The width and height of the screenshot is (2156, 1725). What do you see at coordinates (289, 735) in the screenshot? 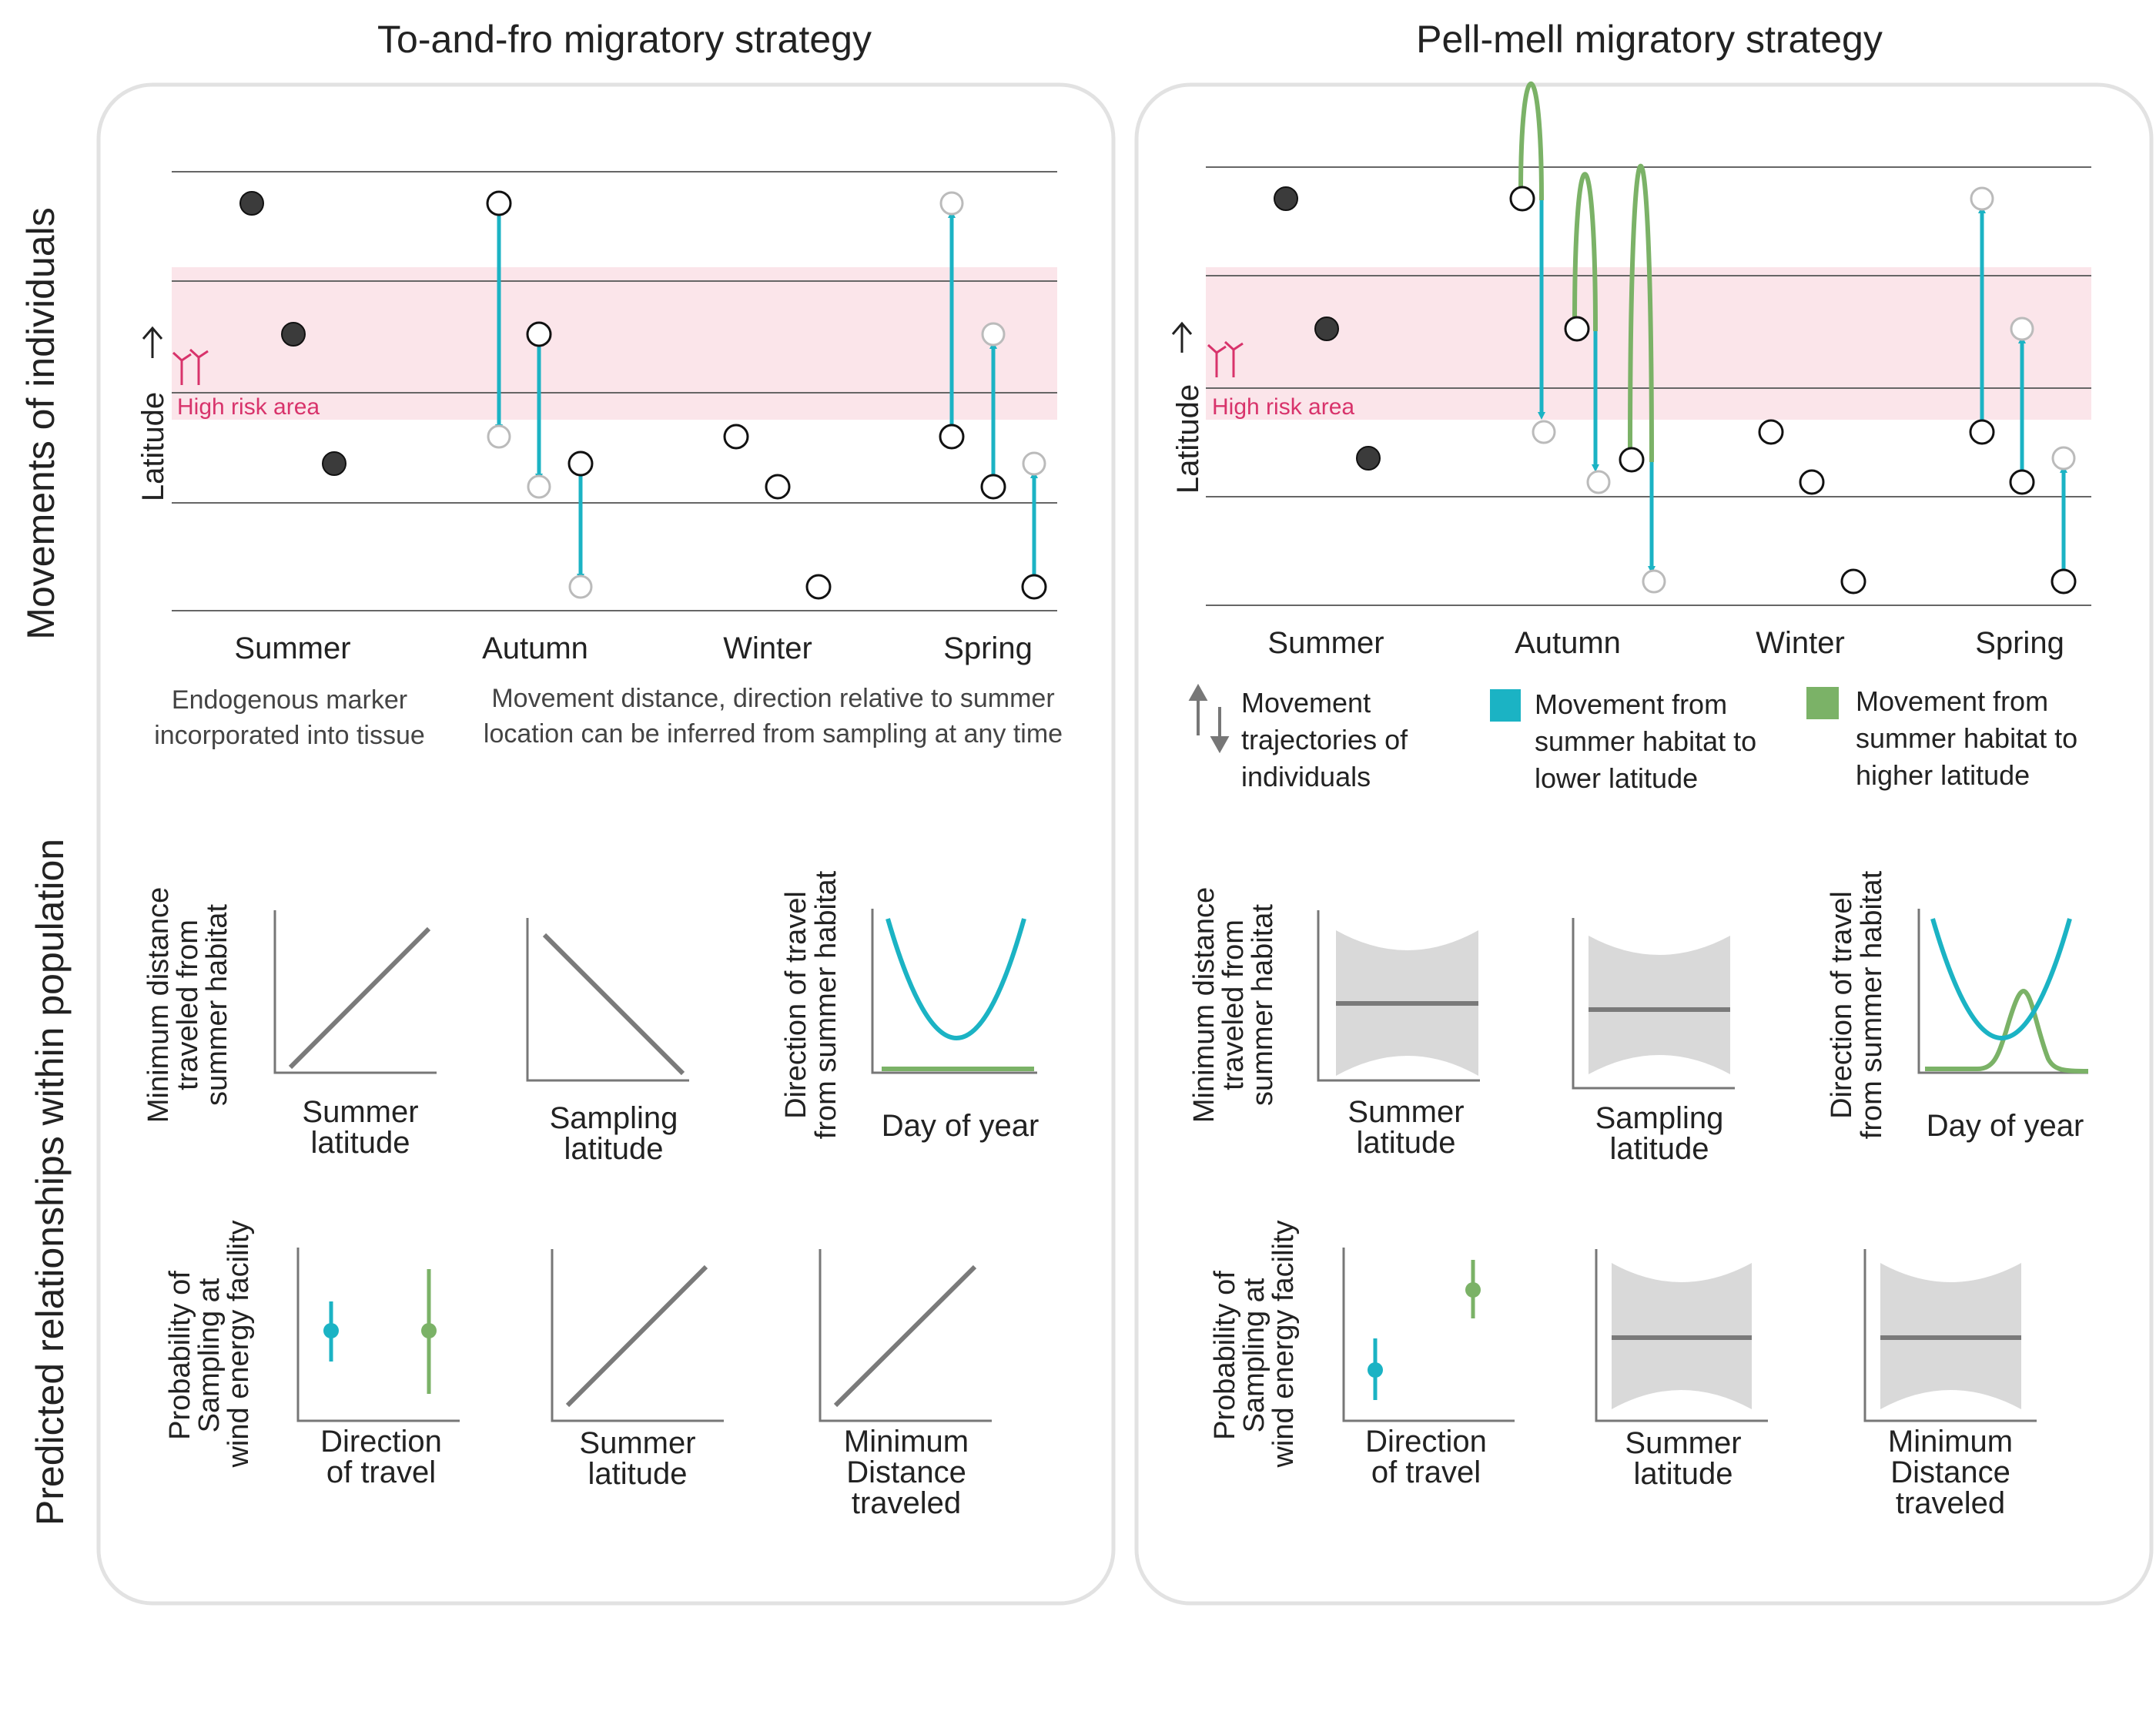
I see `note-text: incorporated into tissue` at bounding box center [289, 735].